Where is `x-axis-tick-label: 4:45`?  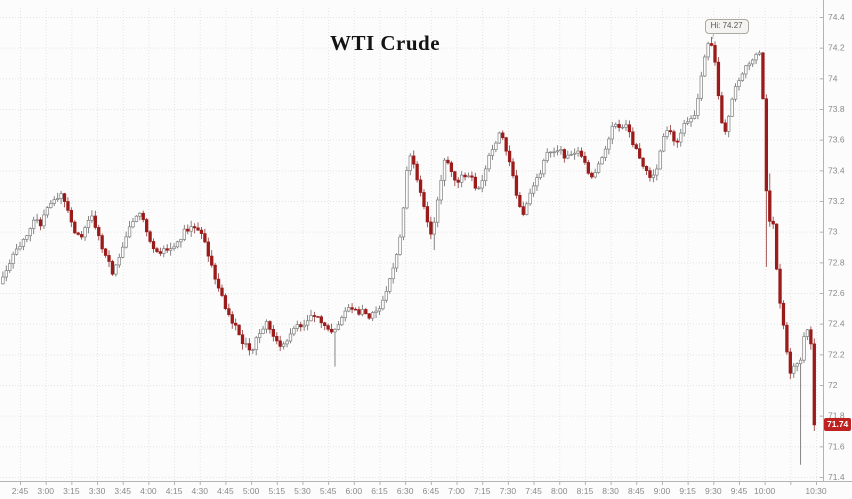
x-axis-tick-label: 4:45 is located at coordinates (225, 491).